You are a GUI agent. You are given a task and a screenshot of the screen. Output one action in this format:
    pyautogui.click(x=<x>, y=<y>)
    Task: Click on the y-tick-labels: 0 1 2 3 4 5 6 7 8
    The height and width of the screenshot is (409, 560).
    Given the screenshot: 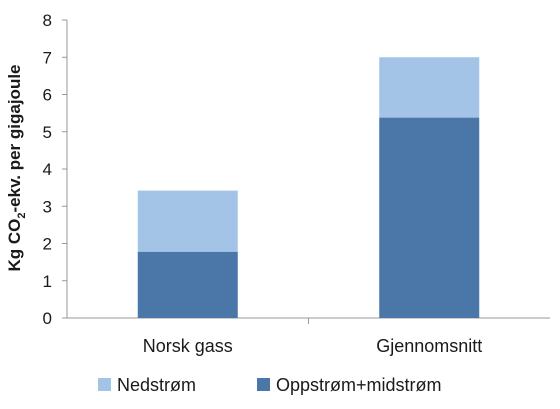 What is the action you would take?
    pyautogui.click(x=47, y=169)
    